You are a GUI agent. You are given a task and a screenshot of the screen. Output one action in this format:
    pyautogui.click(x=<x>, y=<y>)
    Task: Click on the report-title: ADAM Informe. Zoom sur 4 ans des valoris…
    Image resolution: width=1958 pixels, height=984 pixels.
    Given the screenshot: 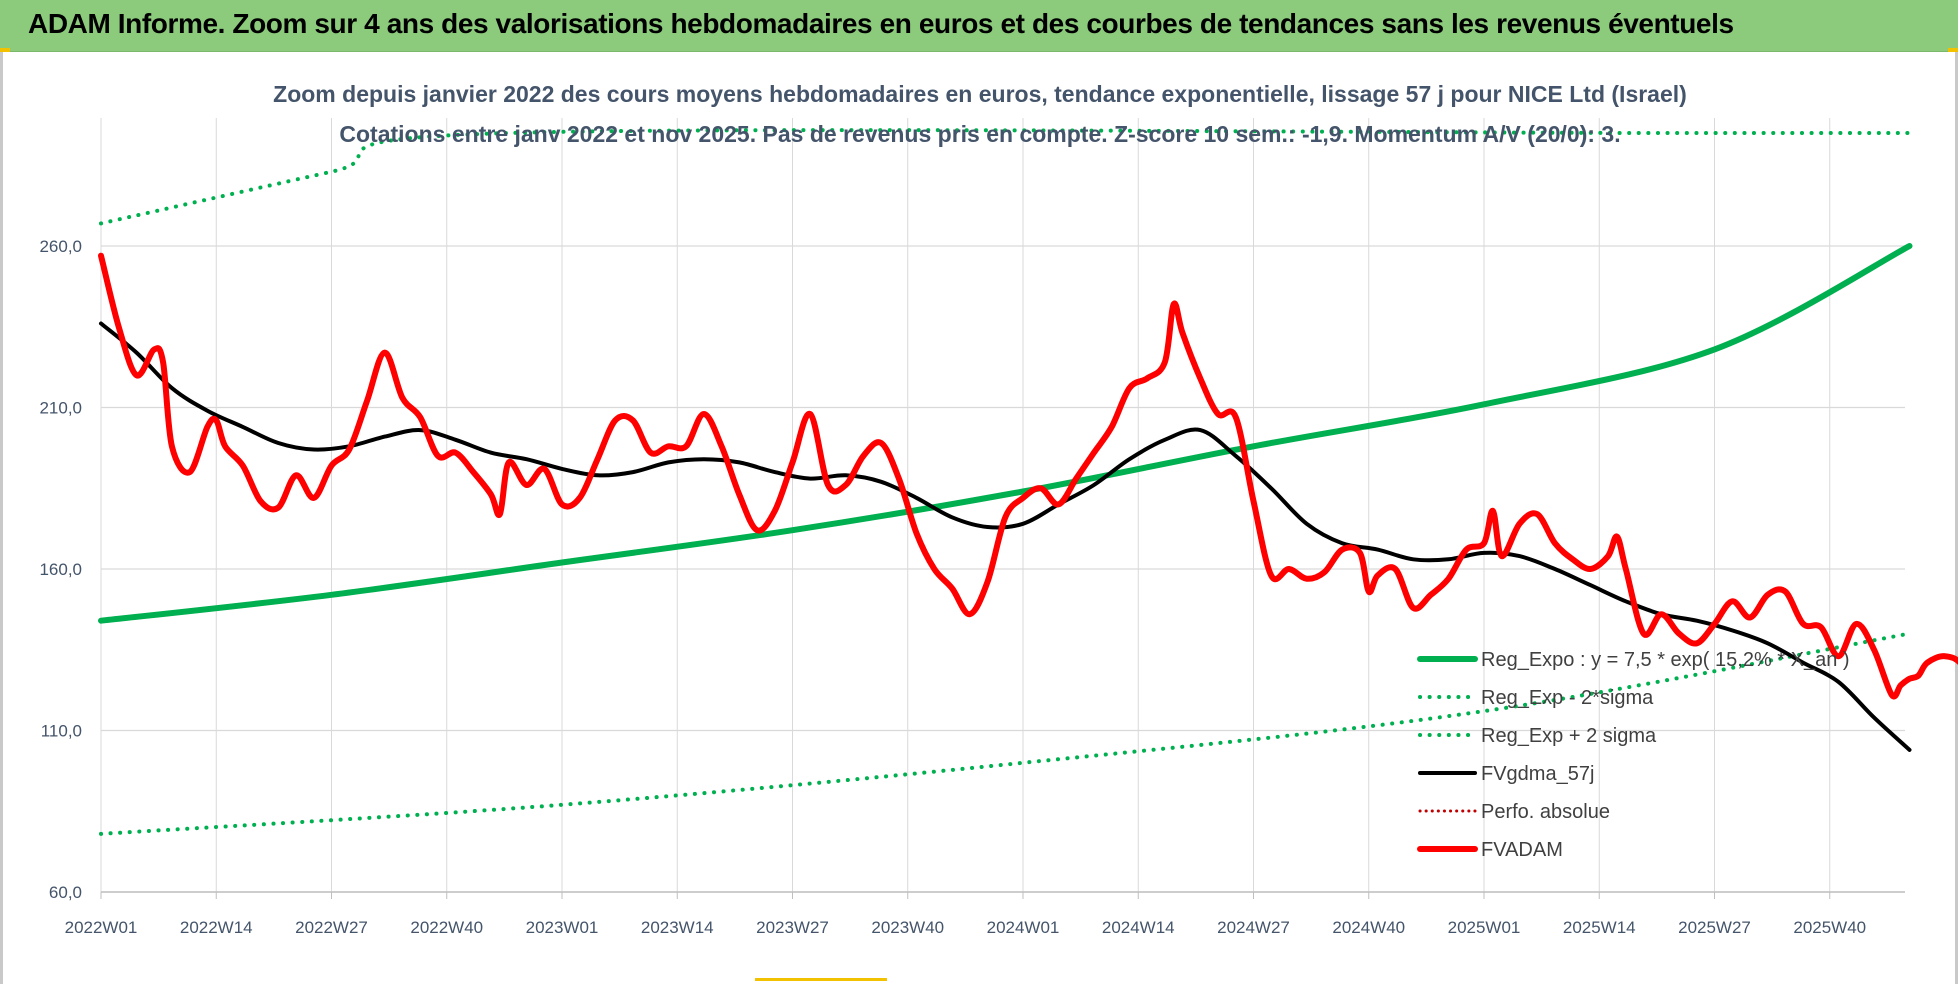 What is the action you would take?
    pyautogui.click(x=881, y=23)
    